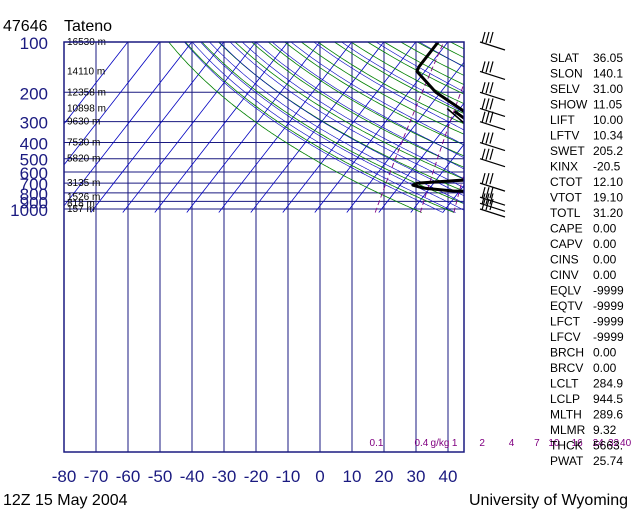 The height and width of the screenshot is (512, 640). Describe the element at coordinates (416, 476) in the screenshot. I see `temperature-tick-label: 30` at that location.